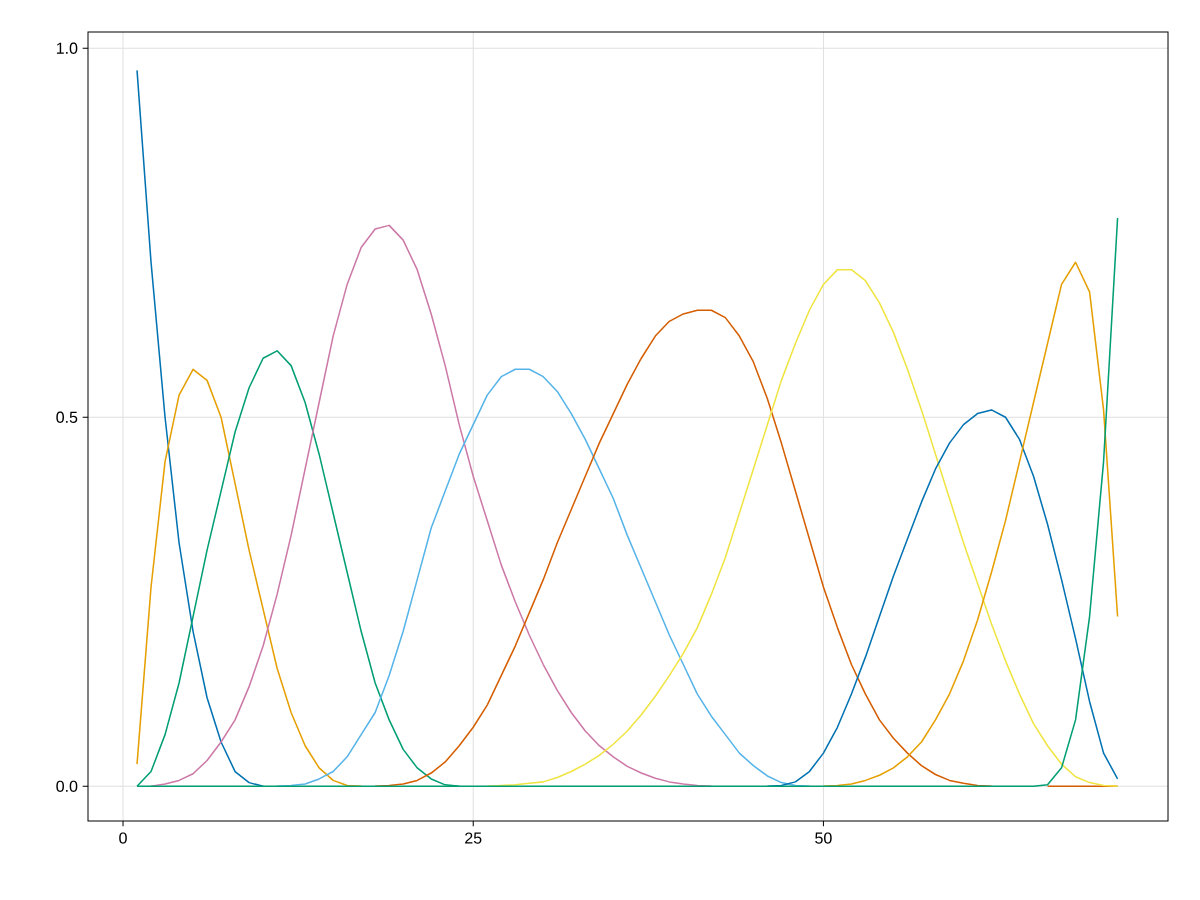 Image resolution: width=1200 pixels, height=900 pixels. Describe the element at coordinates (67, 48) in the screenshot. I see `y-tick-label: 1.0` at that location.